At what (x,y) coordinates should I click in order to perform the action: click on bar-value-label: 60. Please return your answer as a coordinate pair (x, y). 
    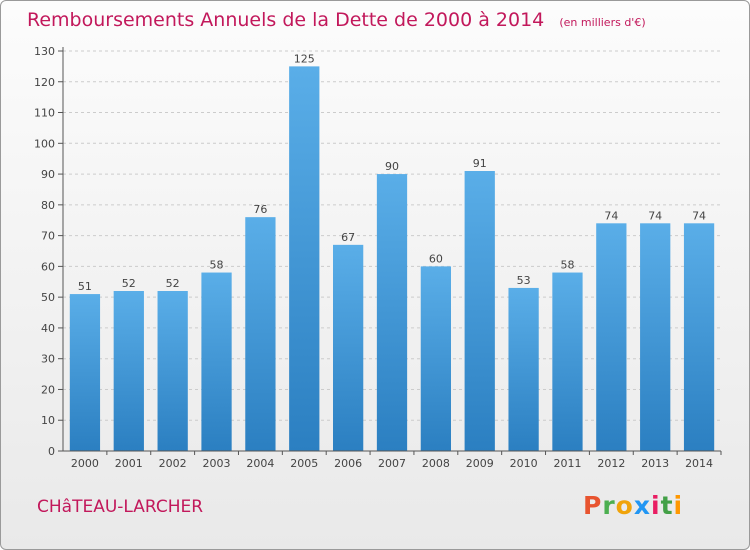
    Looking at the image, I should click on (436, 258).